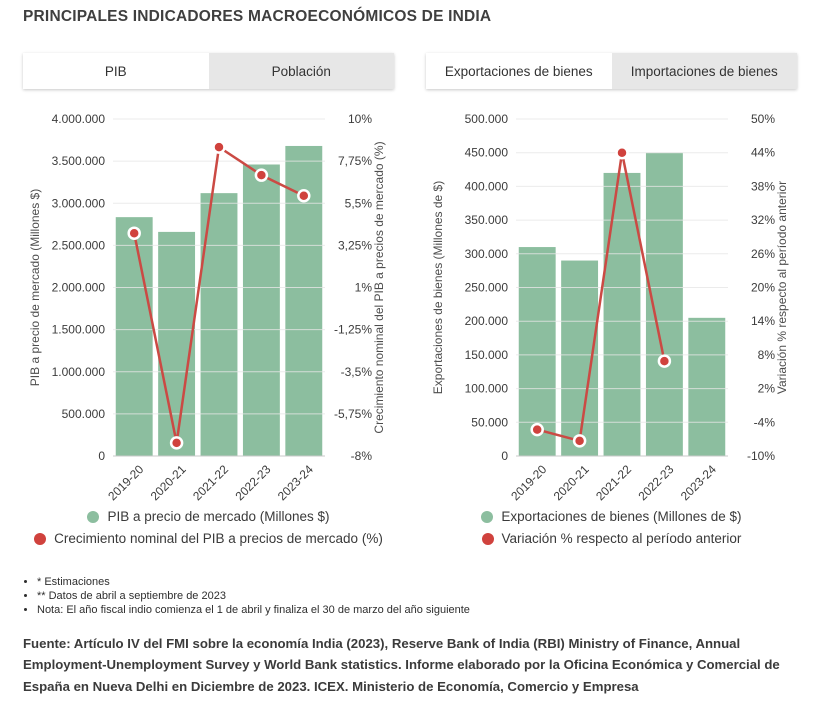 Image resolution: width=814 pixels, height=713 pixels. I want to click on left-axis-tick: 250.000, so click(487, 288).